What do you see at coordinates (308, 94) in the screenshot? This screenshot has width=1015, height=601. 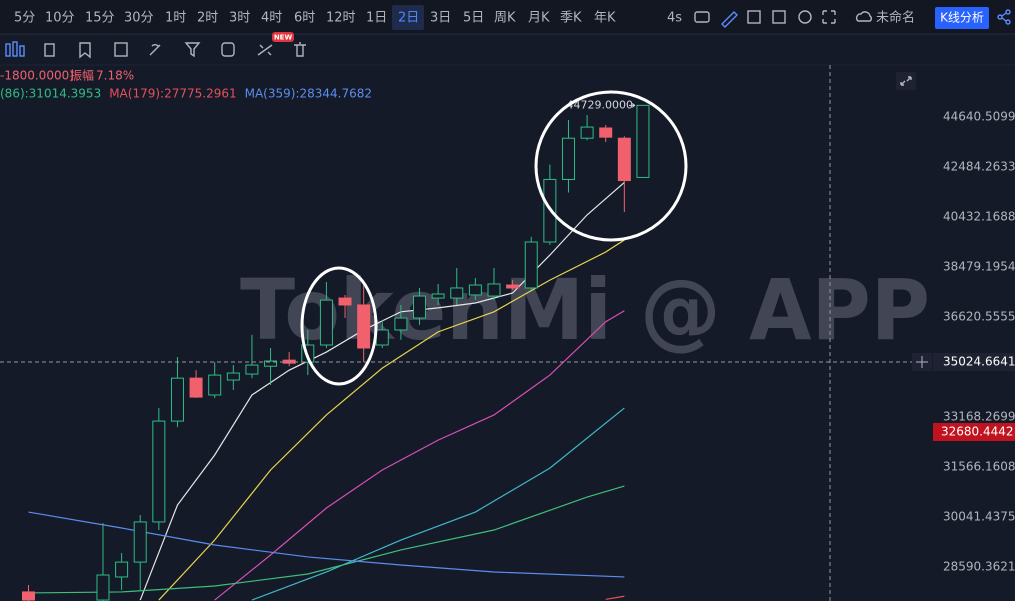 I see `legend-ma: MA(359):28344.7682` at bounding box center [308, 94].